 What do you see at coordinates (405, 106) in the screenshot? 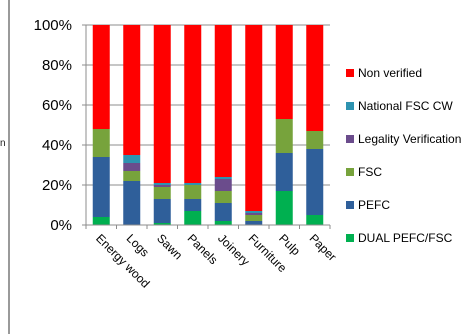
I see `legend-label: National FSC CW` at bounding box center [405, 106].